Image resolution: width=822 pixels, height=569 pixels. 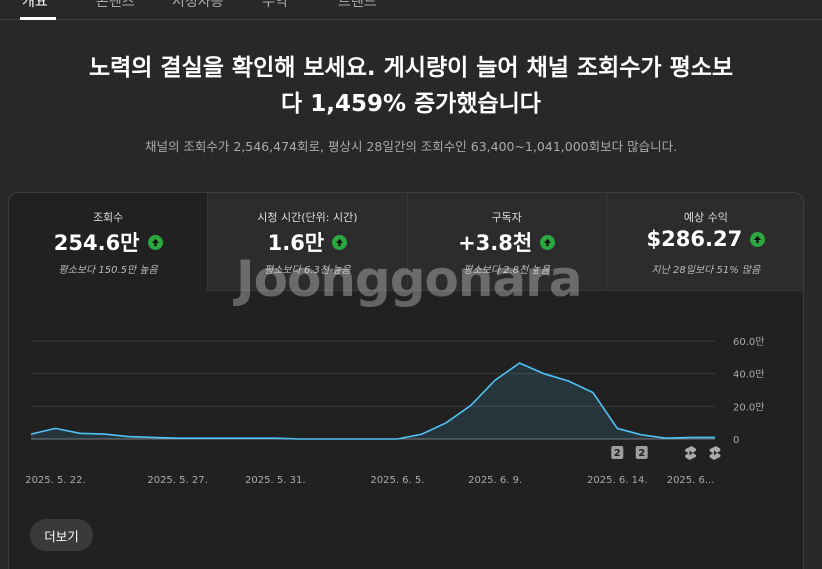 I want to click on headline-line-2: 다 1,459% 증가했습니다, so click(x=411, y=104).